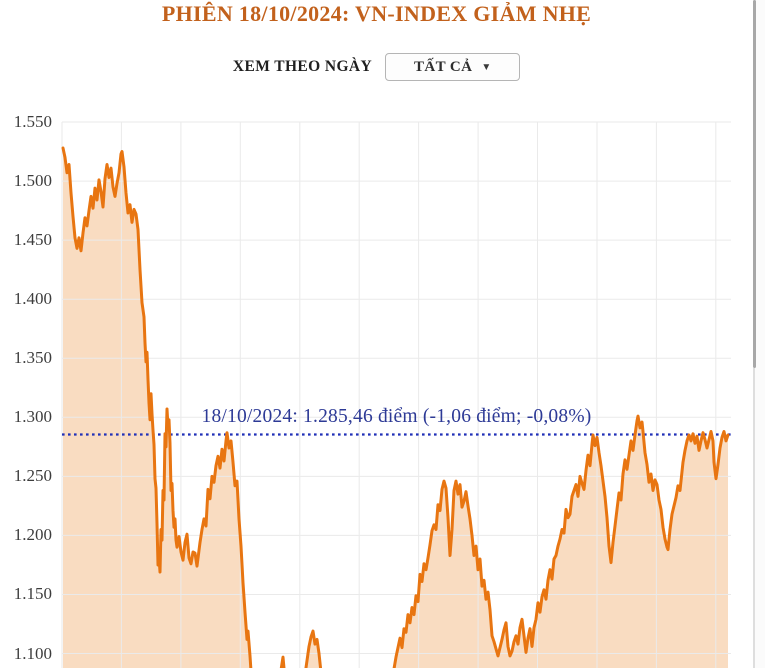  Describe the element at coordinates (376, 67) in the screenshot. I see `chart-controls: XEM THEO NGÀY TẤT CẢ ▼` at that location.